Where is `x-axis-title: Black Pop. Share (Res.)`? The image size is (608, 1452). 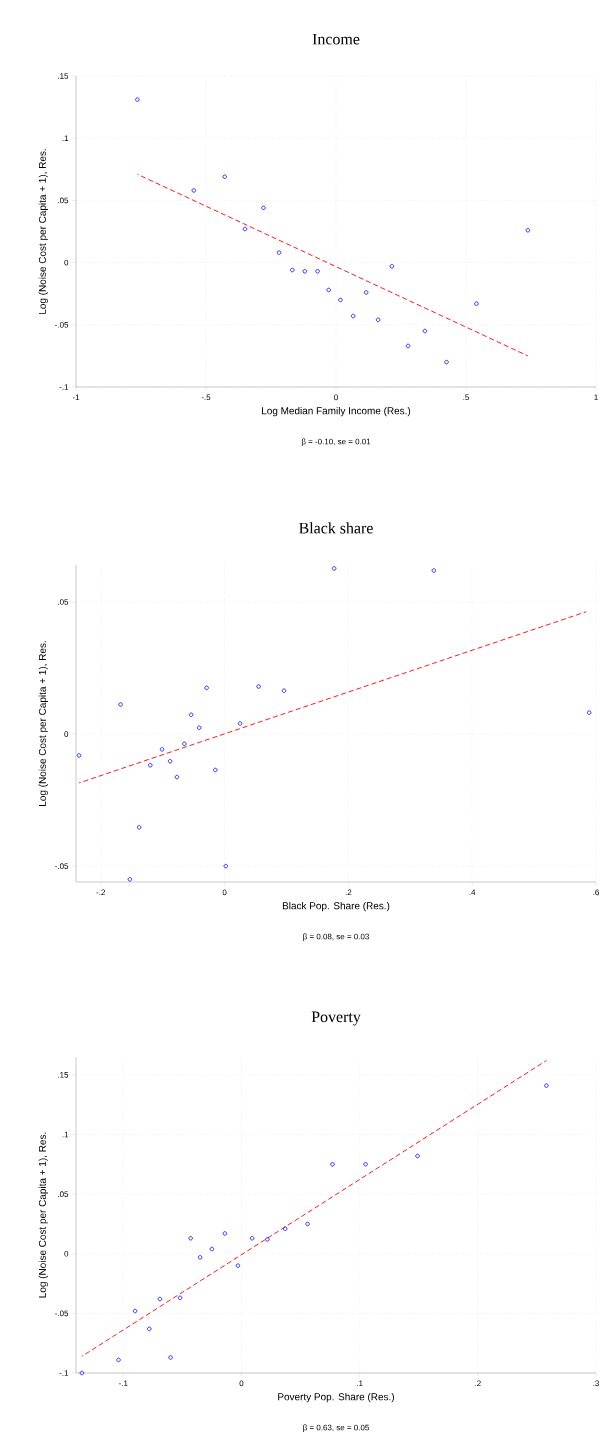
x-axis-title: Black Pop. Share (Res.) is located at coordinates (336, 907).